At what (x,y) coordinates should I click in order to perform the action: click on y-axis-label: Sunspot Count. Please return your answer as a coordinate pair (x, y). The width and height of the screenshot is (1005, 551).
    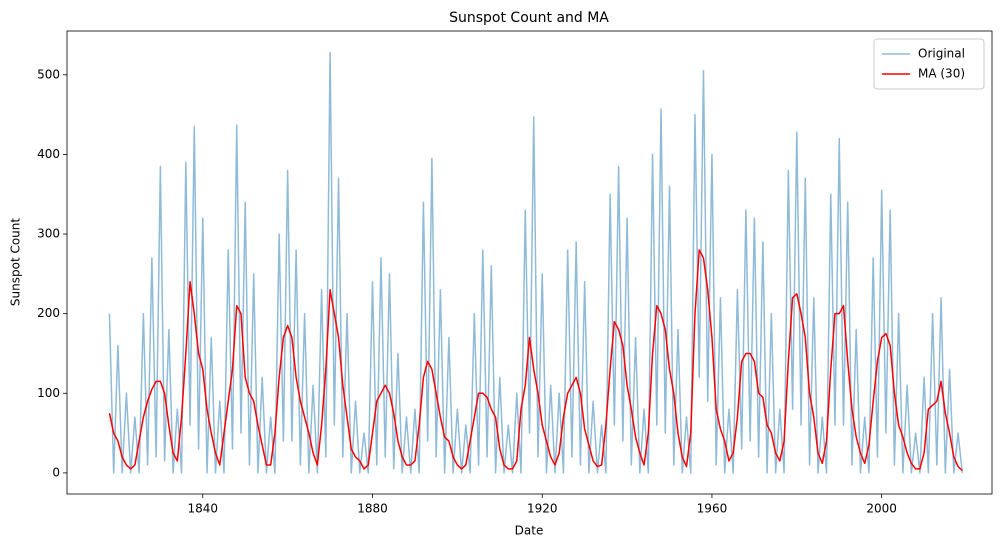
    Looking at the image, I should click on (16, 262).